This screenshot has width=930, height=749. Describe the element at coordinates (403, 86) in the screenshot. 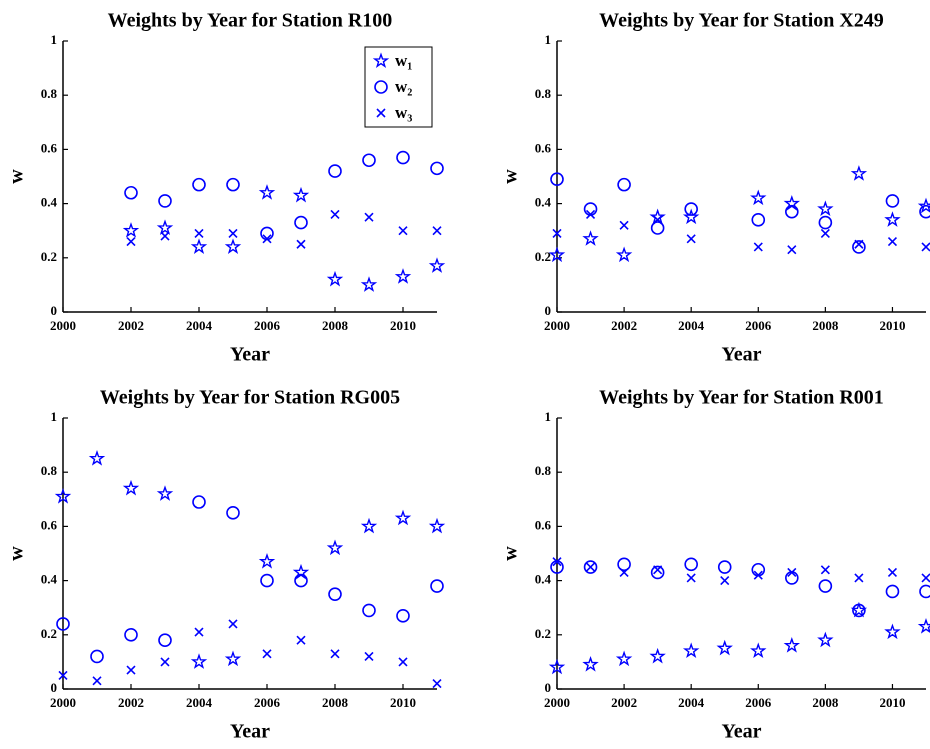

I see `legend-label: w₂` at that location.